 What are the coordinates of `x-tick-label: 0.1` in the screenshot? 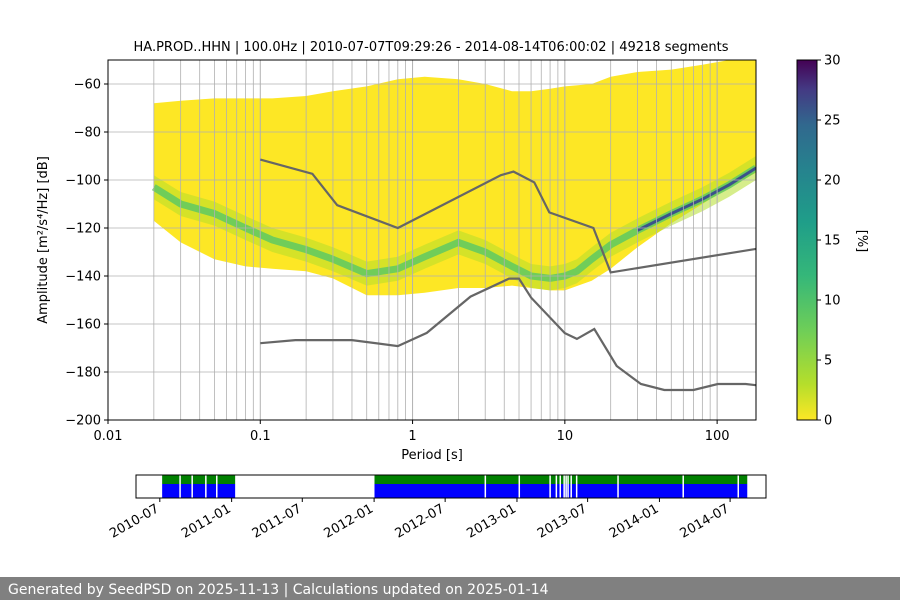 It's located at (260, 436).